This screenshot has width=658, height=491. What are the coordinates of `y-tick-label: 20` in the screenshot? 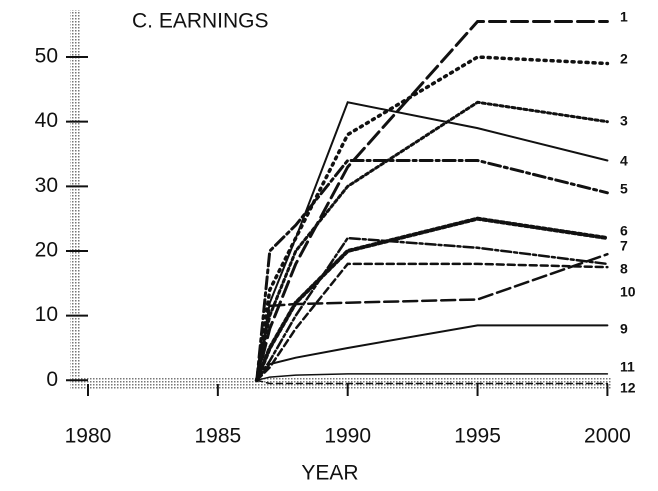 It's located at (46, 250).